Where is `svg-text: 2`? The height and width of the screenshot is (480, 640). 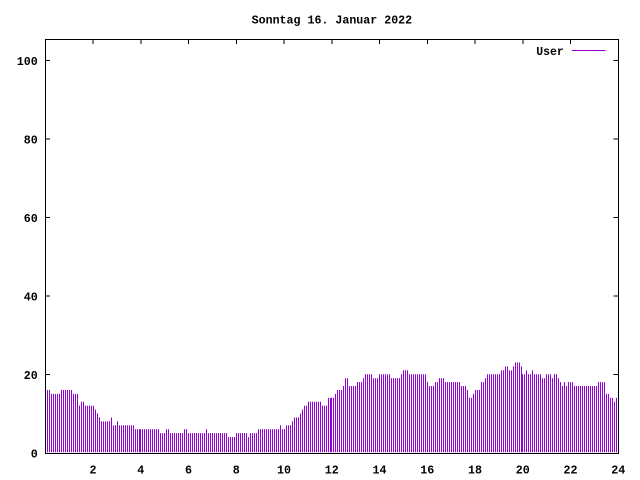 svg-text: 2 is located at coordinates (93, 471).